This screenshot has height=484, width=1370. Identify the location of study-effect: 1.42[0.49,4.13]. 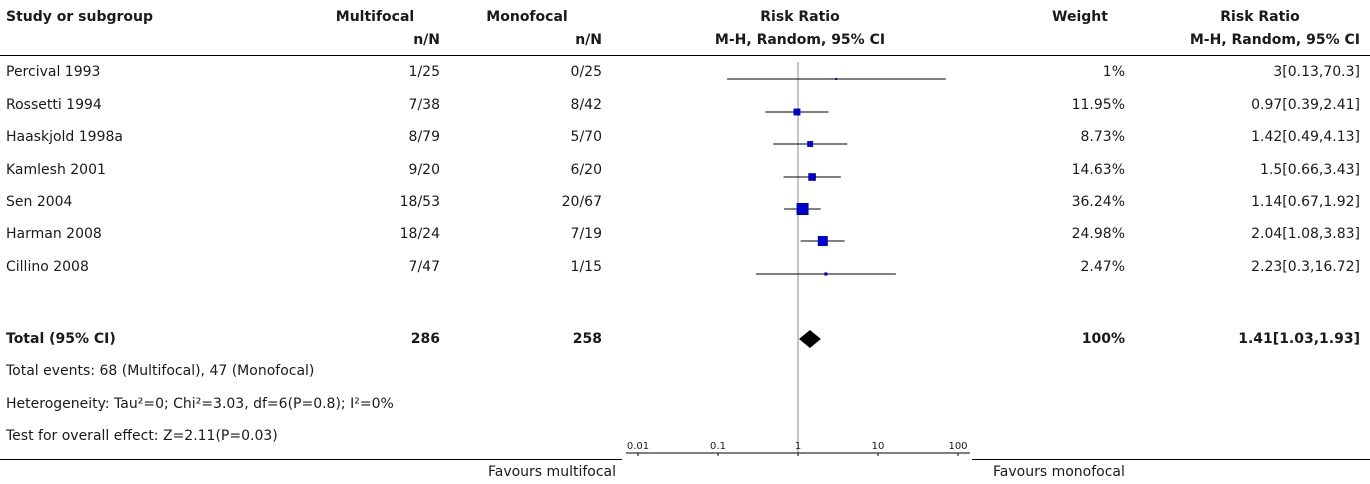
(1305, 137).